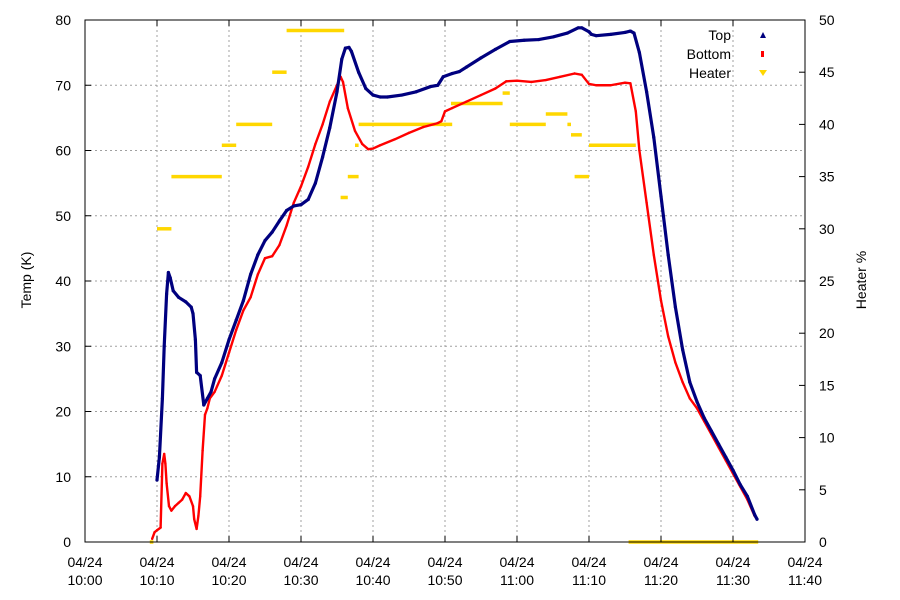 The image size is (900, 600). I want to click on x-tick-label-time: 11:10, so click(589, 580).